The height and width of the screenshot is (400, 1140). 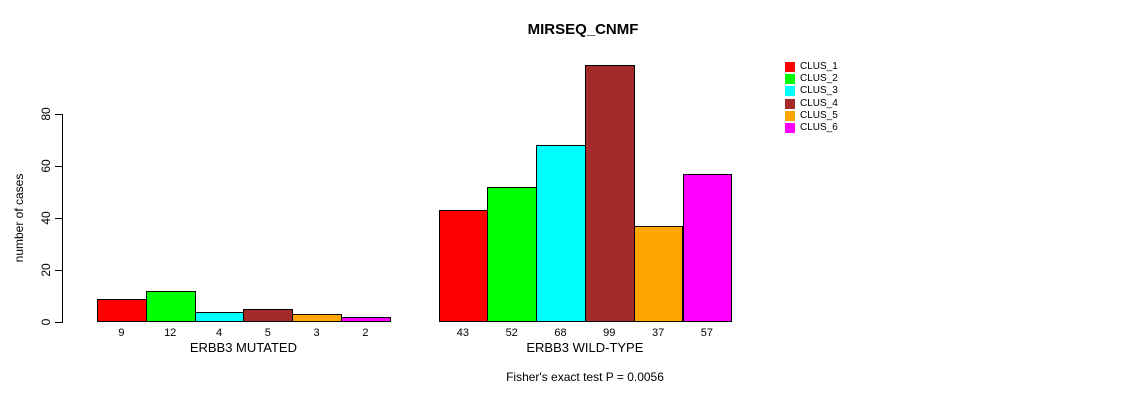 I want to click on bar-value-label: 9, so click(x=121, y=333).